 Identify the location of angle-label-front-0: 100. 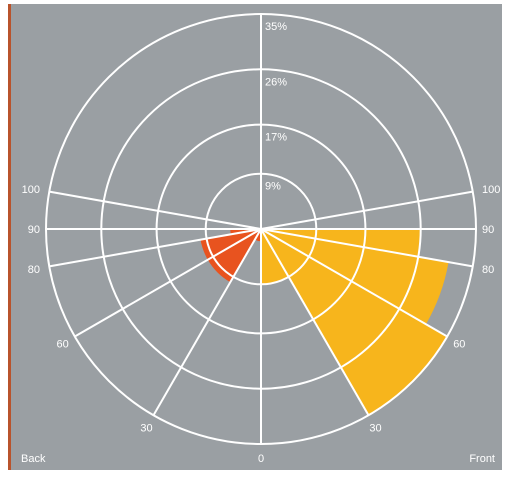
(491, 190).